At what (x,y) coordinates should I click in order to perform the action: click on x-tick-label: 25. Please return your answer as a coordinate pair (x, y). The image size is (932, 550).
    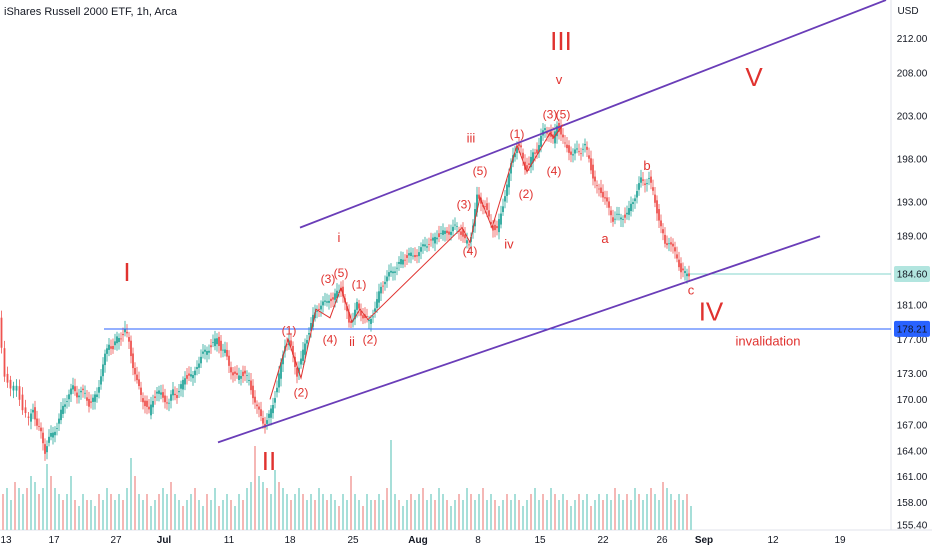
    Looking at the image, I should click on (353, 540).